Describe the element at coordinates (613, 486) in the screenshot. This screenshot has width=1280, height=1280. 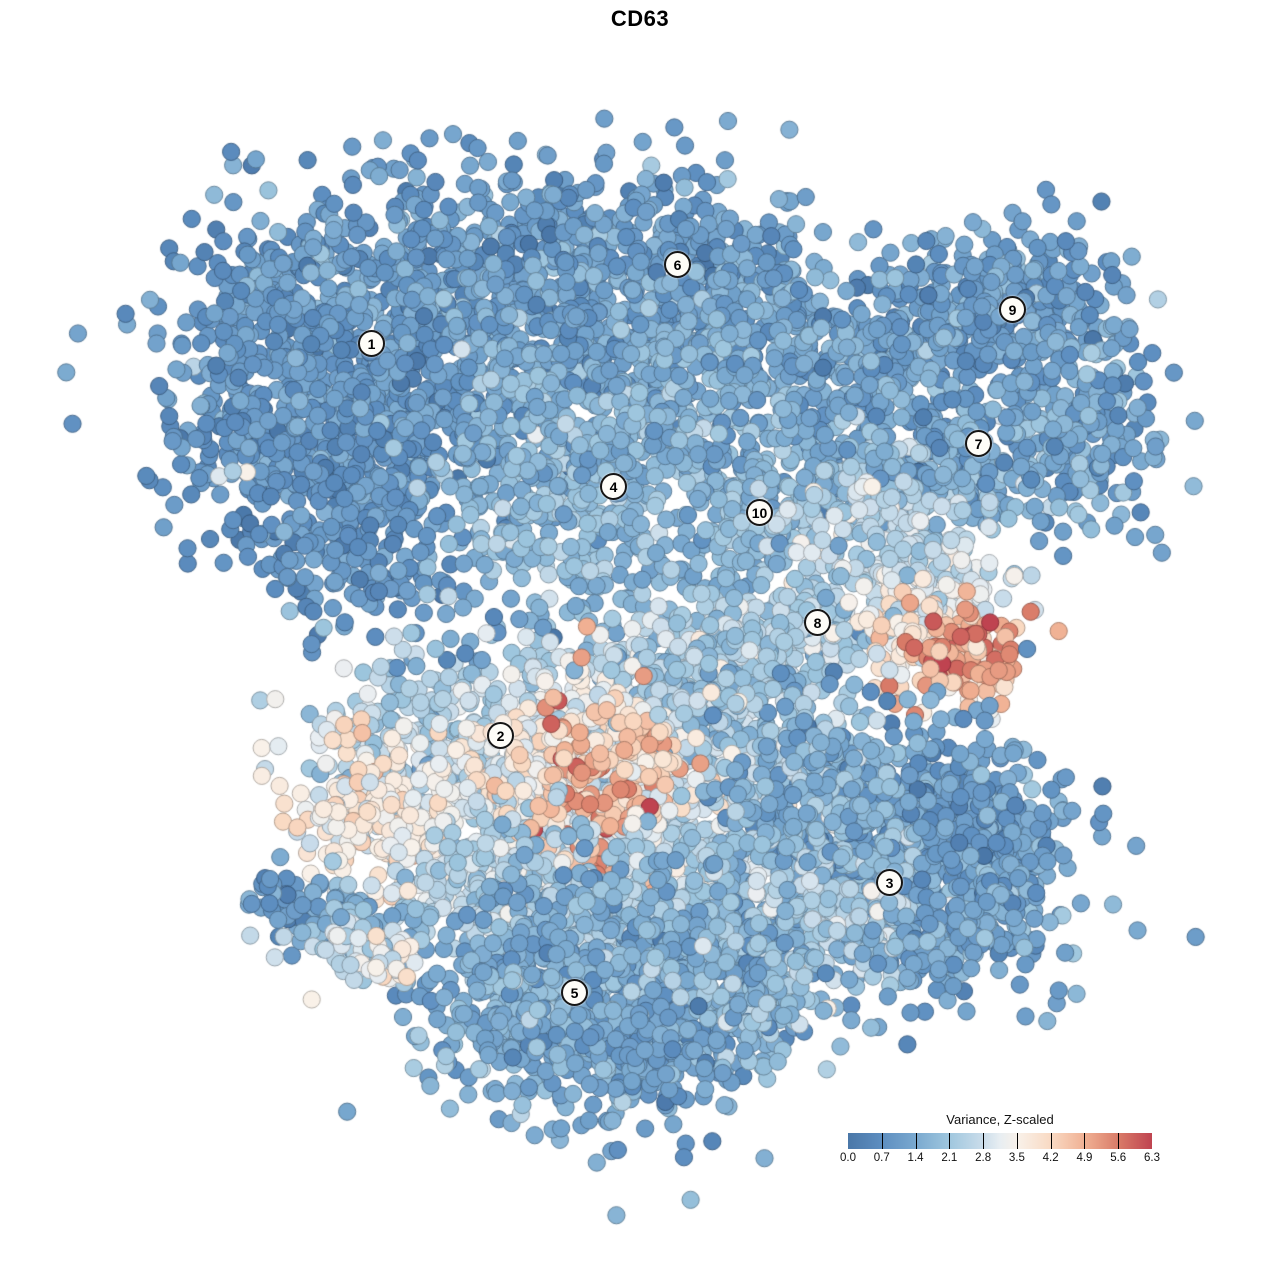
I see `cluster-label-4: 4` at that location.